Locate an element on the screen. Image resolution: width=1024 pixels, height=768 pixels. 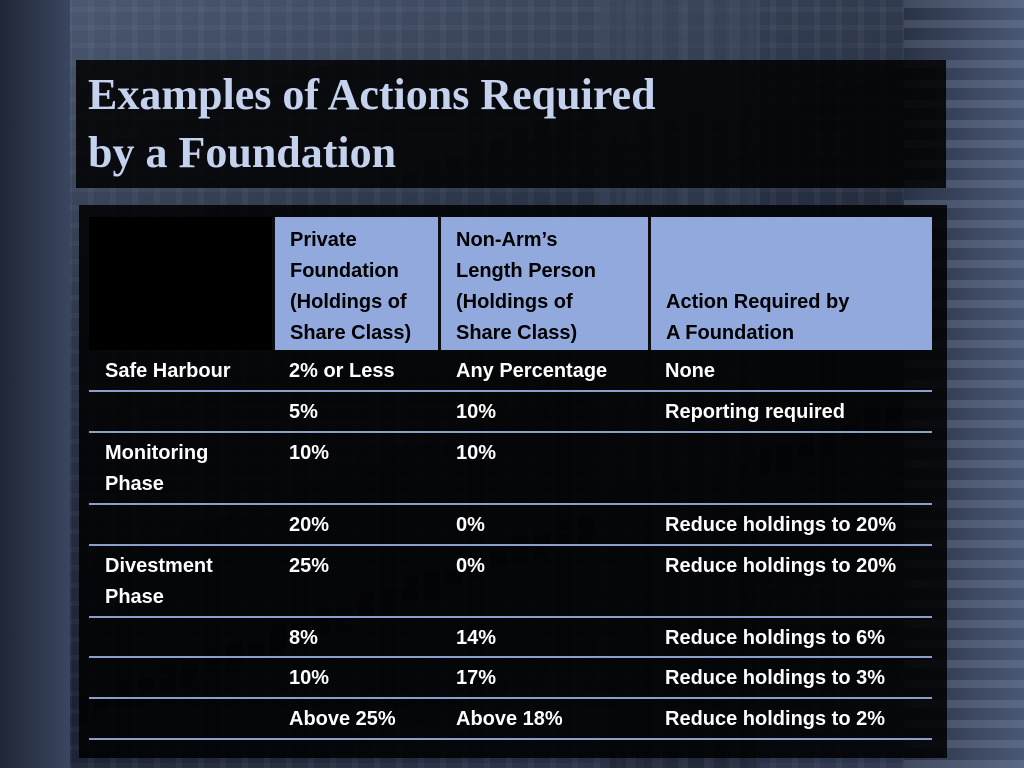
row-action-cell: Reporting required is located at coordinates (755, 412).